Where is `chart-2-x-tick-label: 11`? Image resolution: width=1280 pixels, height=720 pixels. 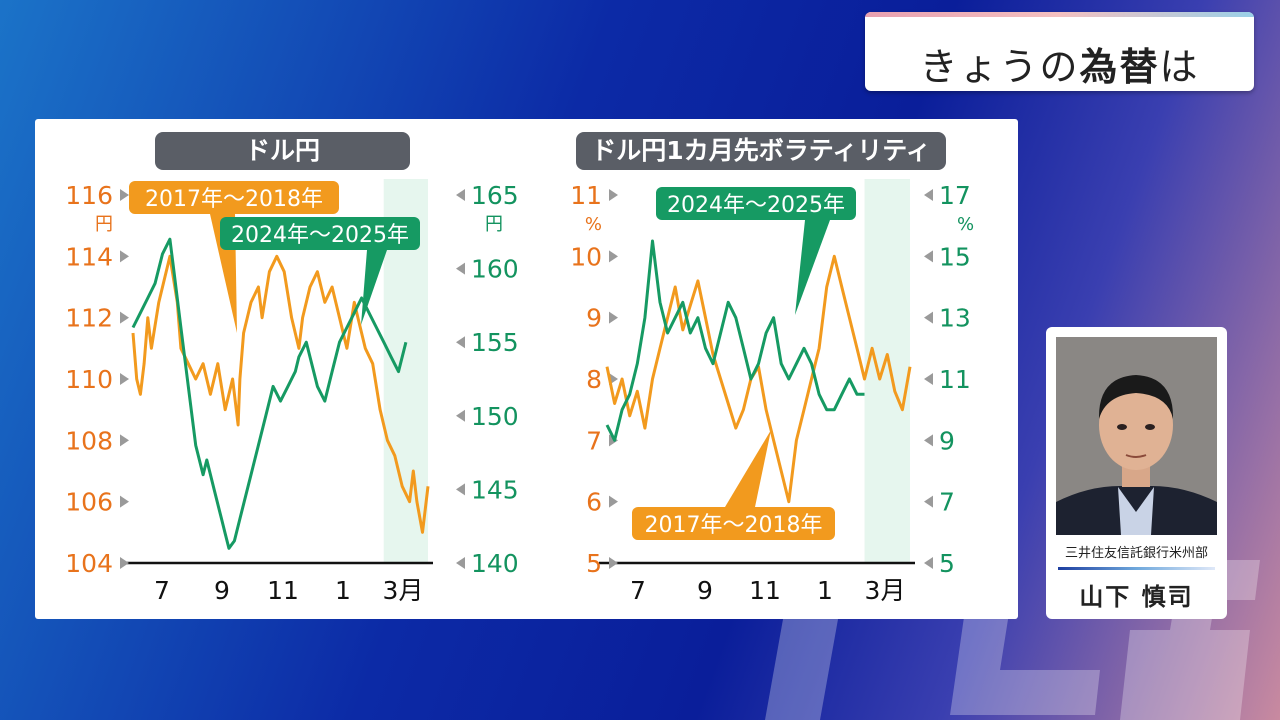
chart-2-x-tick-label: 11 is located at coordinates (765, 590).